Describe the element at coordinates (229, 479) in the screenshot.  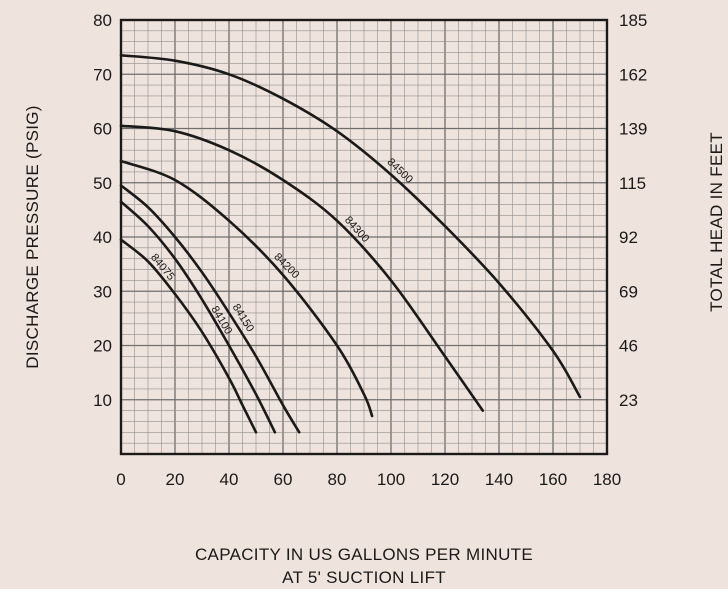
I see `x-tick-label: 40` at that location.